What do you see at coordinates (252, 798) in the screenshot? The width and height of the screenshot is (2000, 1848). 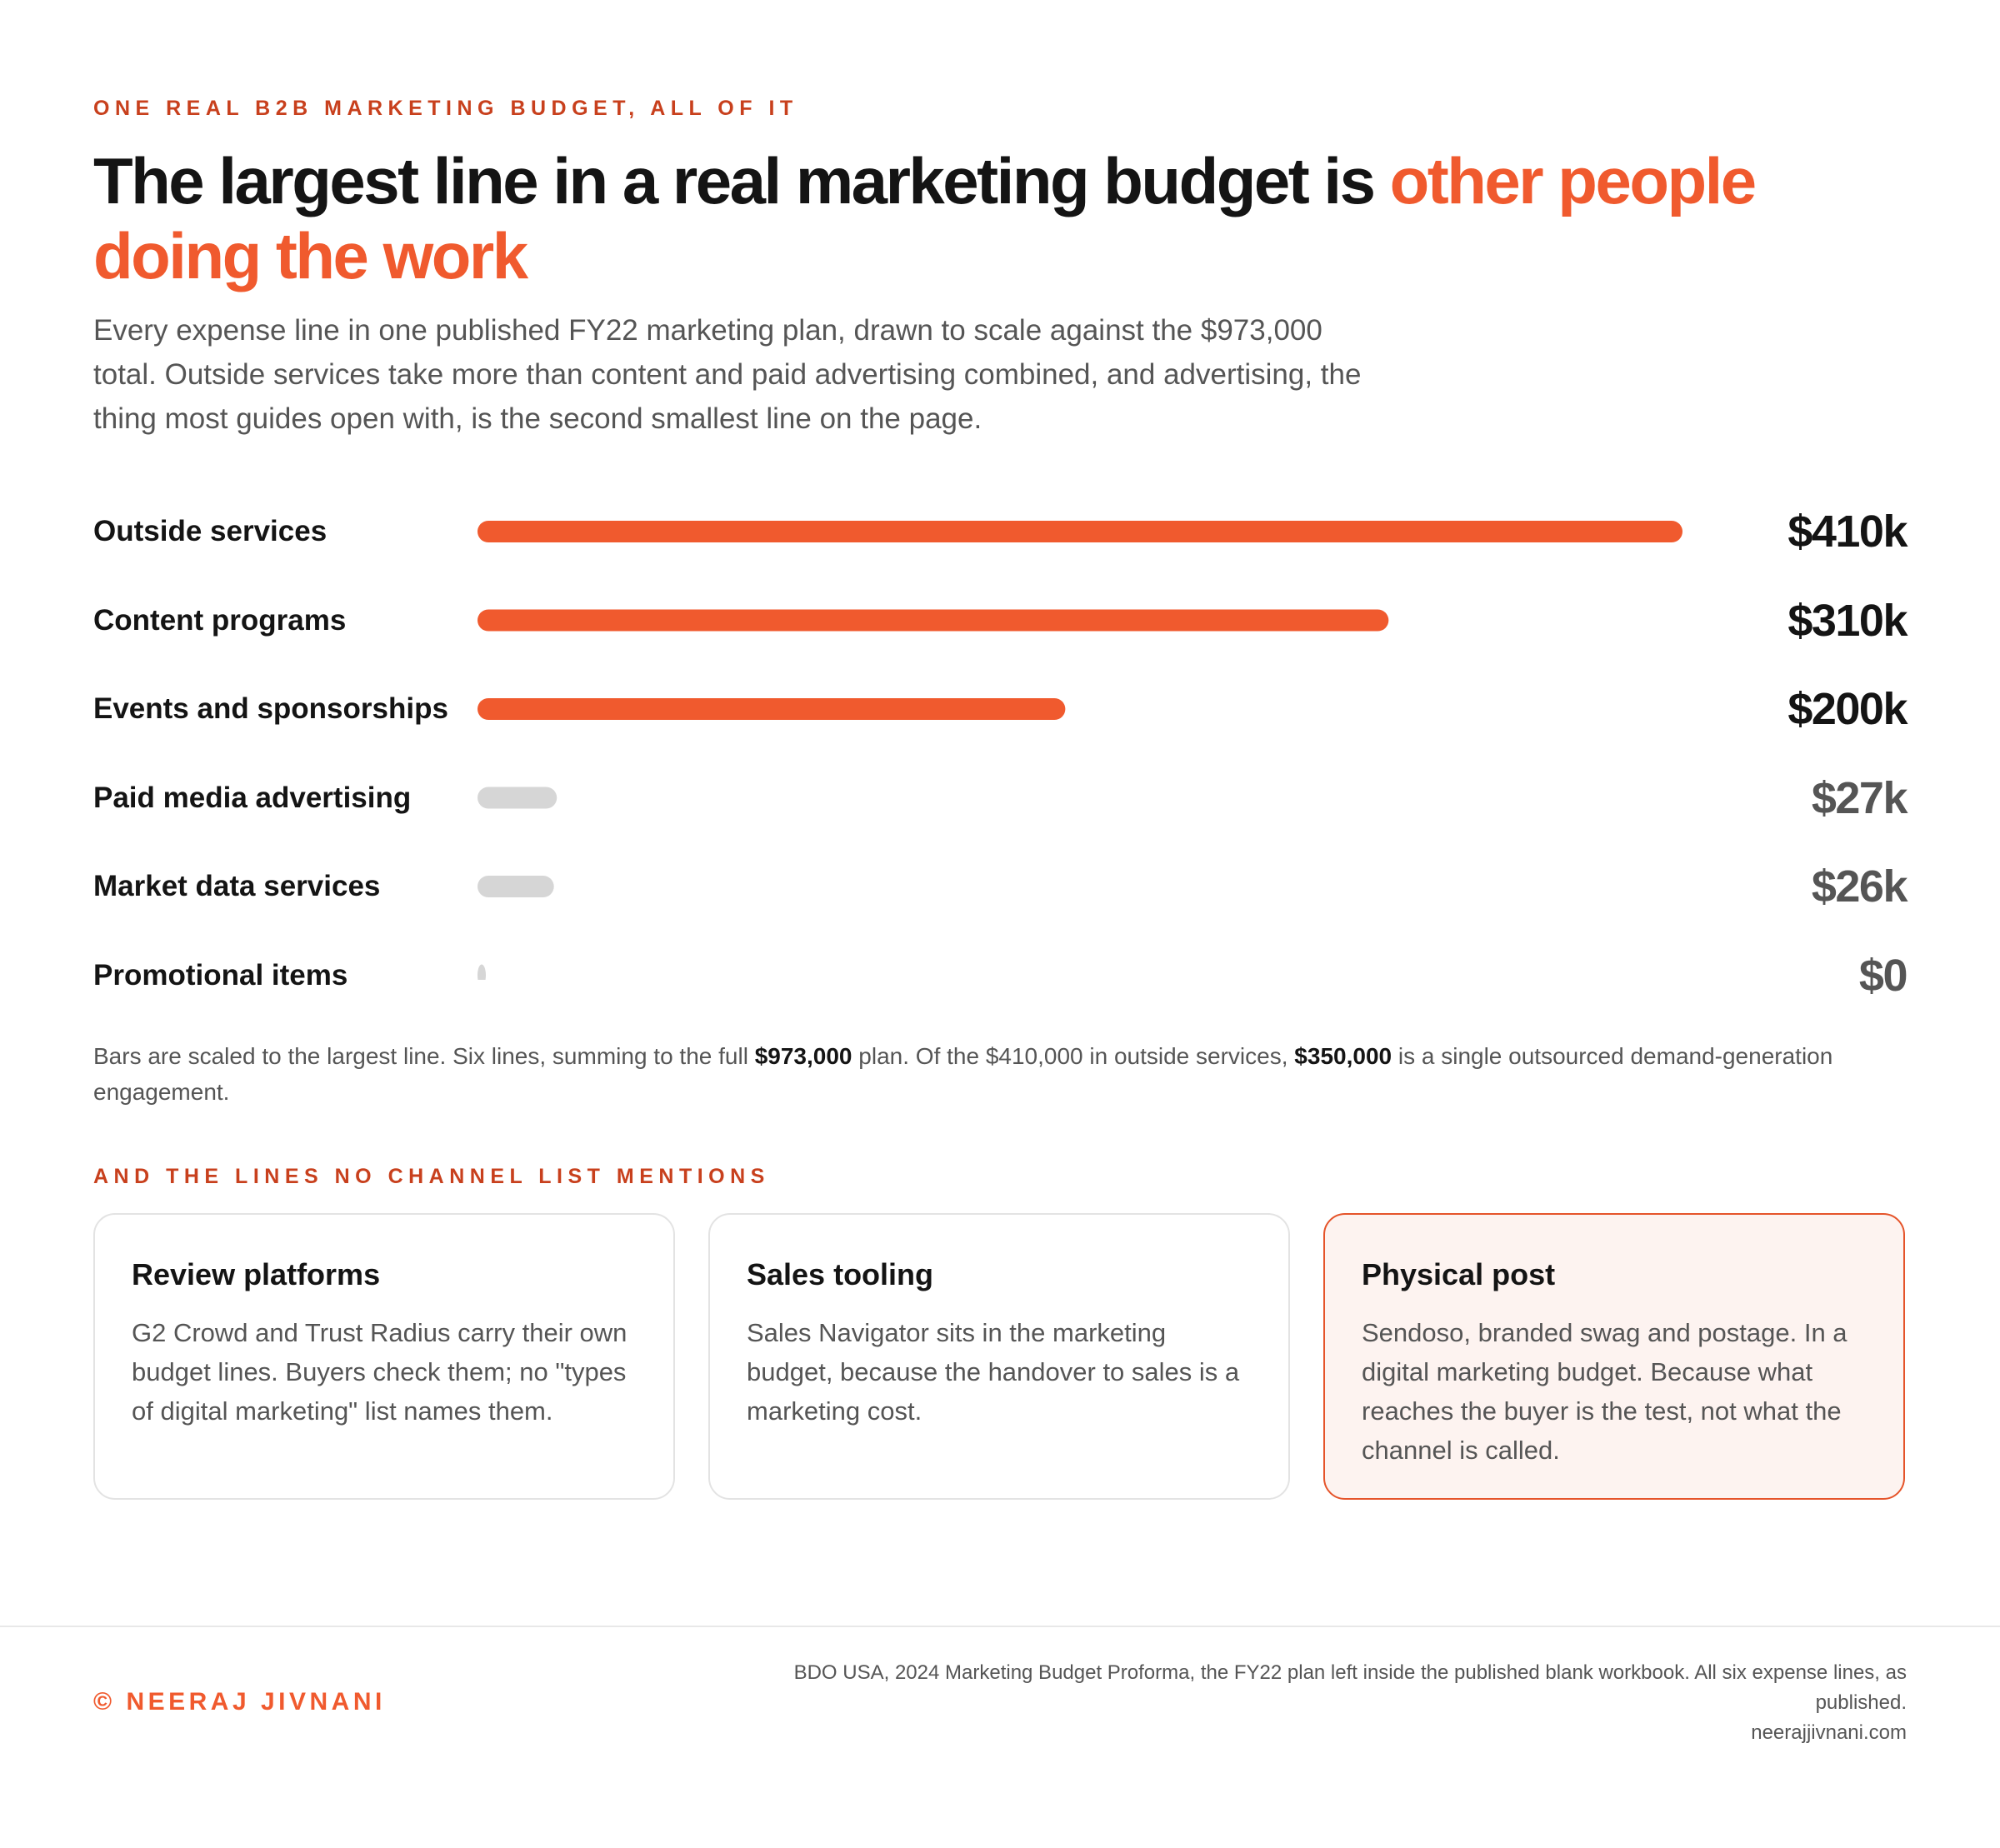 I see `bar-label: Paid media advertising` at bounding box center [252, 798].